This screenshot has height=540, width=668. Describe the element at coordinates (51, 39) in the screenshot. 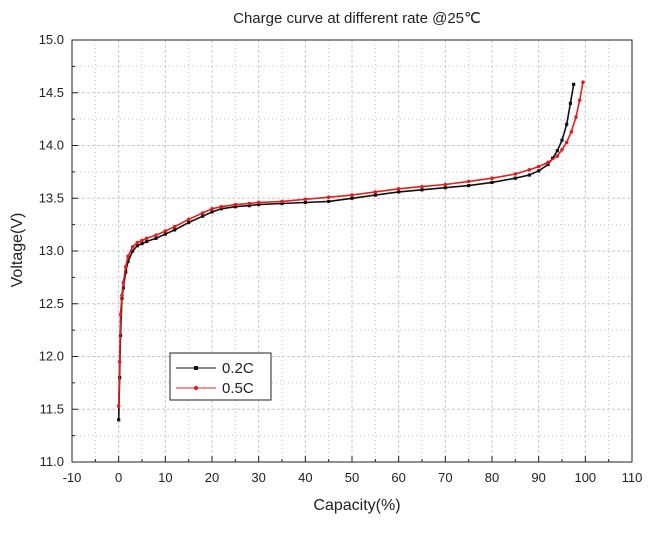

I see `y-tick-label: 15.0` at that location.